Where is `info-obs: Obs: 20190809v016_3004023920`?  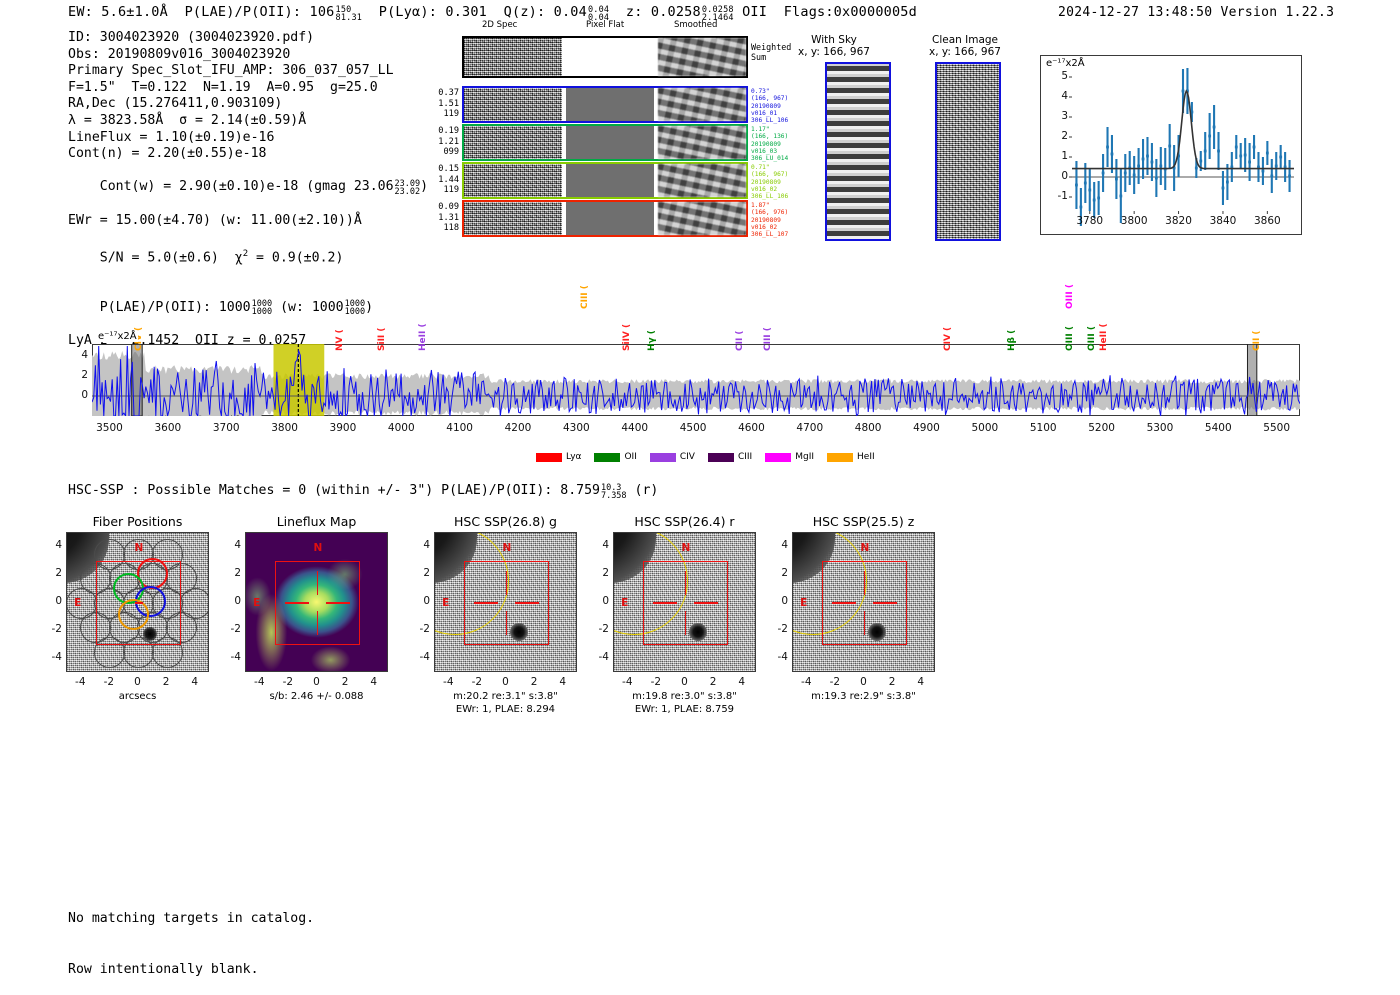 info-obs: Obs: 20190809v016_3004023920 is located at coordinates (179, 54).